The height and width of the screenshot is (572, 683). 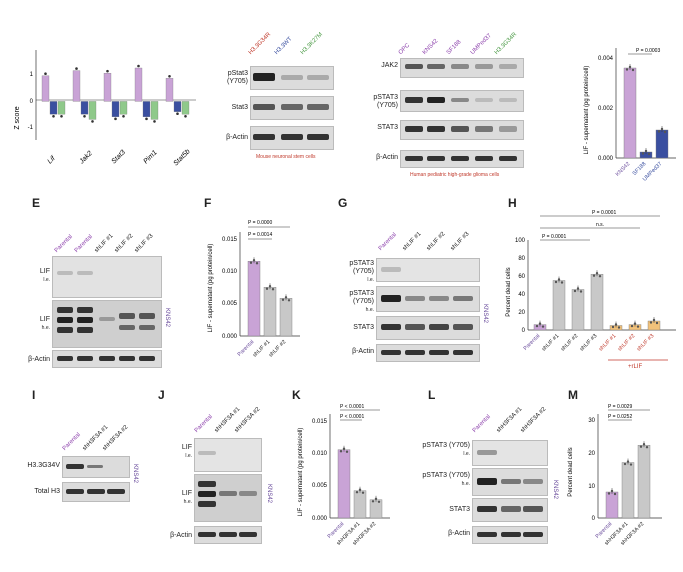 I want to click on panel-label-h: H, so click(x=512, y=203).